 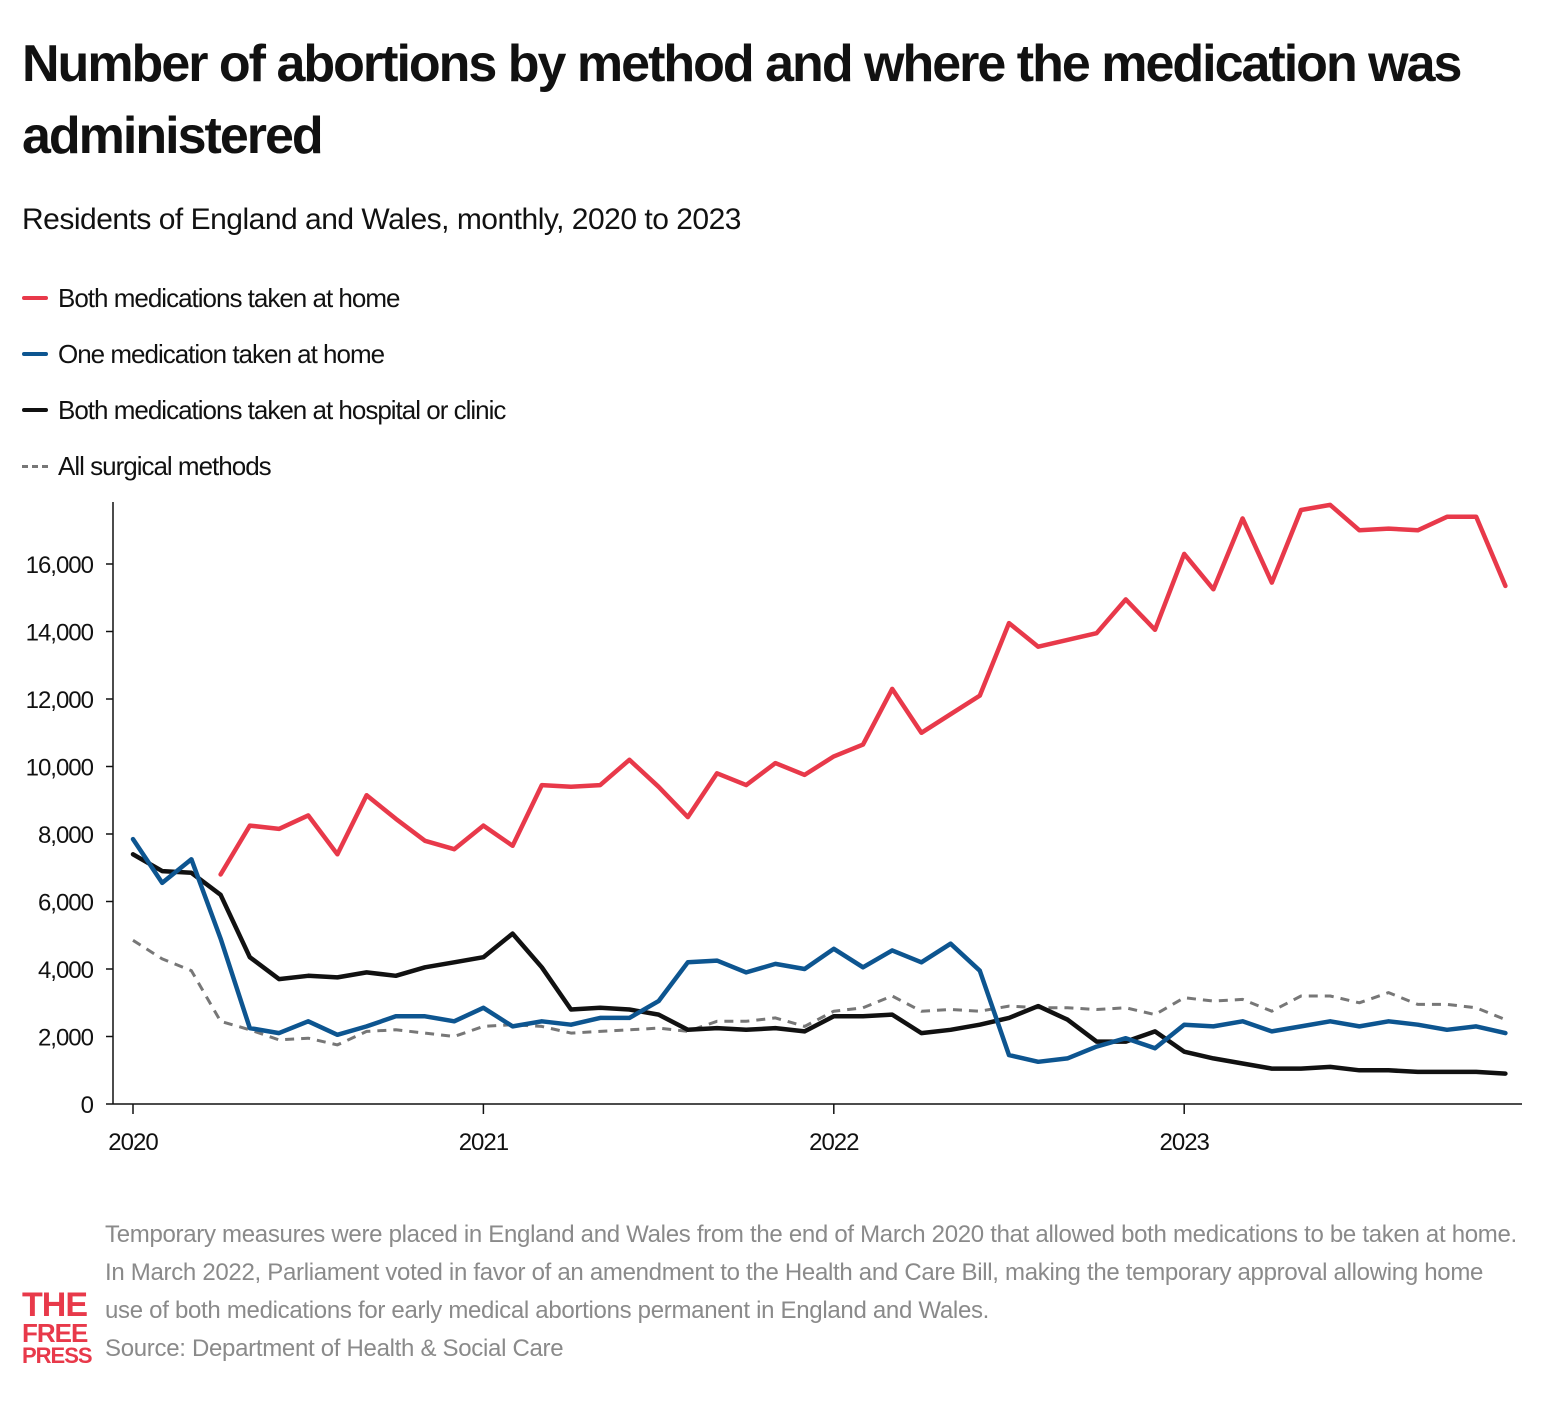 I want to click on x-tick-label: 2020, so click(x=133, y=1142).